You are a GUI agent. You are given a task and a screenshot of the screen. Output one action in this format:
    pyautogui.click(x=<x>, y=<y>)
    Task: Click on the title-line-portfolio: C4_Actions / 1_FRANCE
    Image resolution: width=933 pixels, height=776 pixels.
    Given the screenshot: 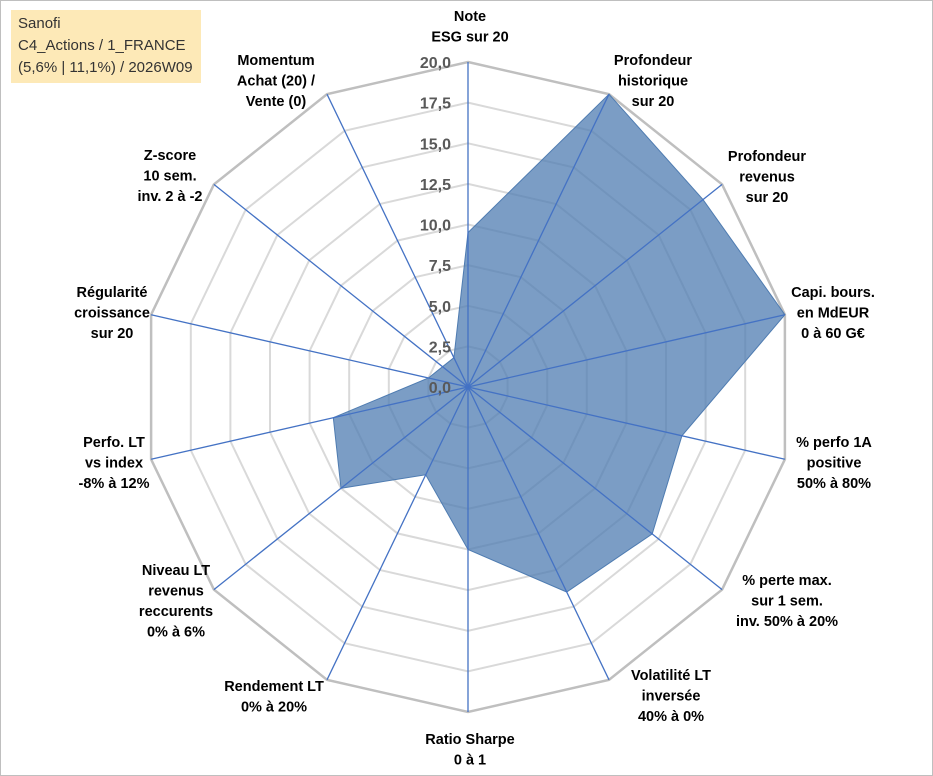 What is the action you would take?
    pyautogui.click(x=102, y=45)
    